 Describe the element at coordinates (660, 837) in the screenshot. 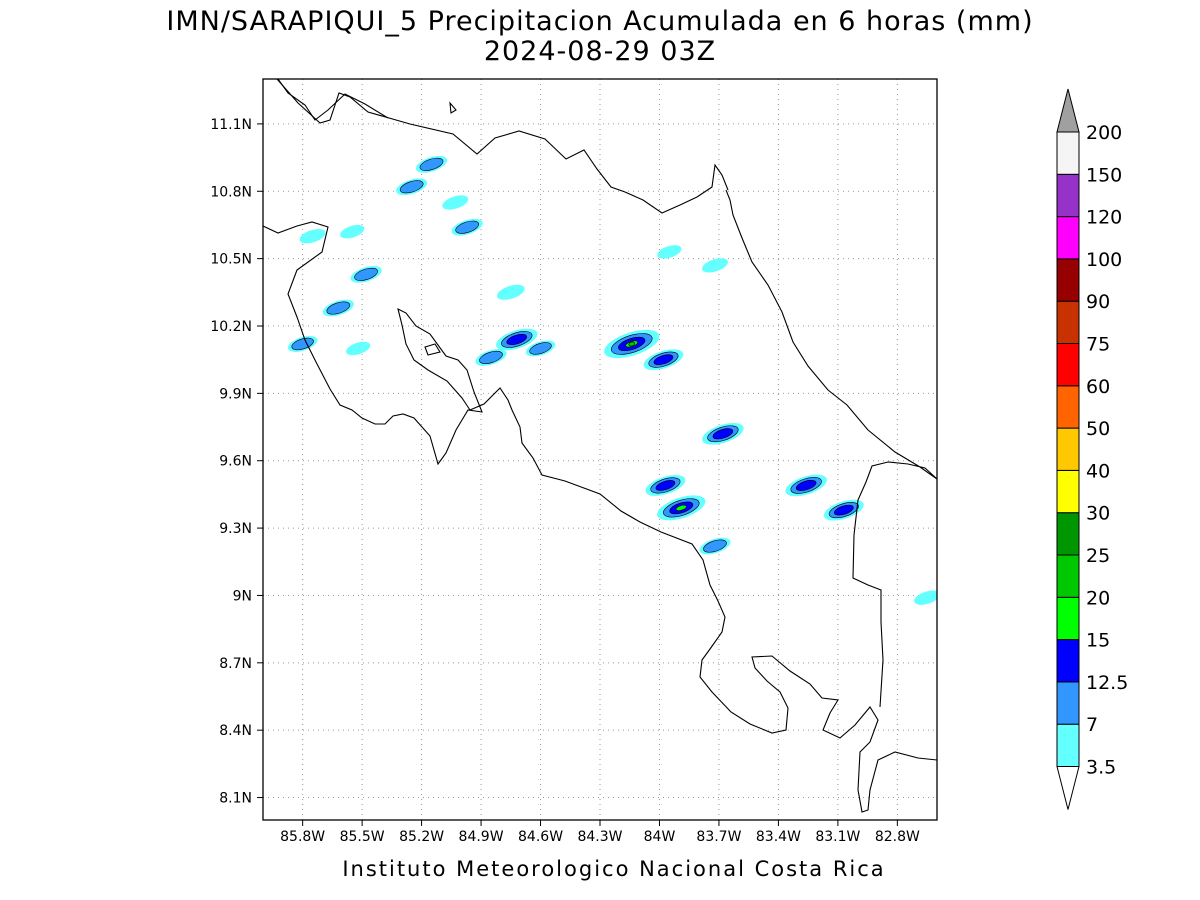

I see `lon-tick-label: 84W` at that location.